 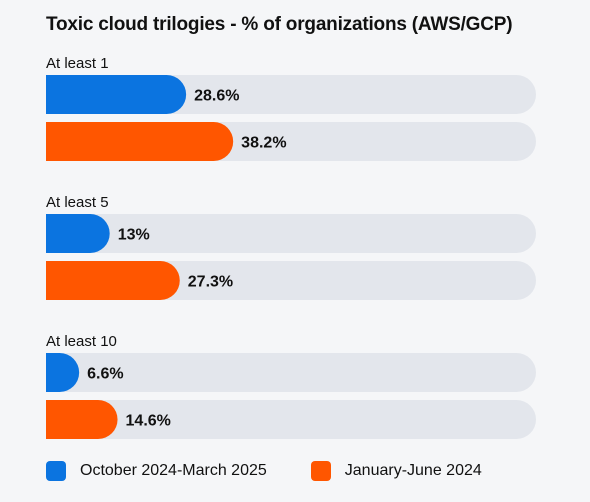 What do you see at coordinates (210, 282) in the screenshot?
I see `data-label: 27.3%` at bounding box center [210, 282].